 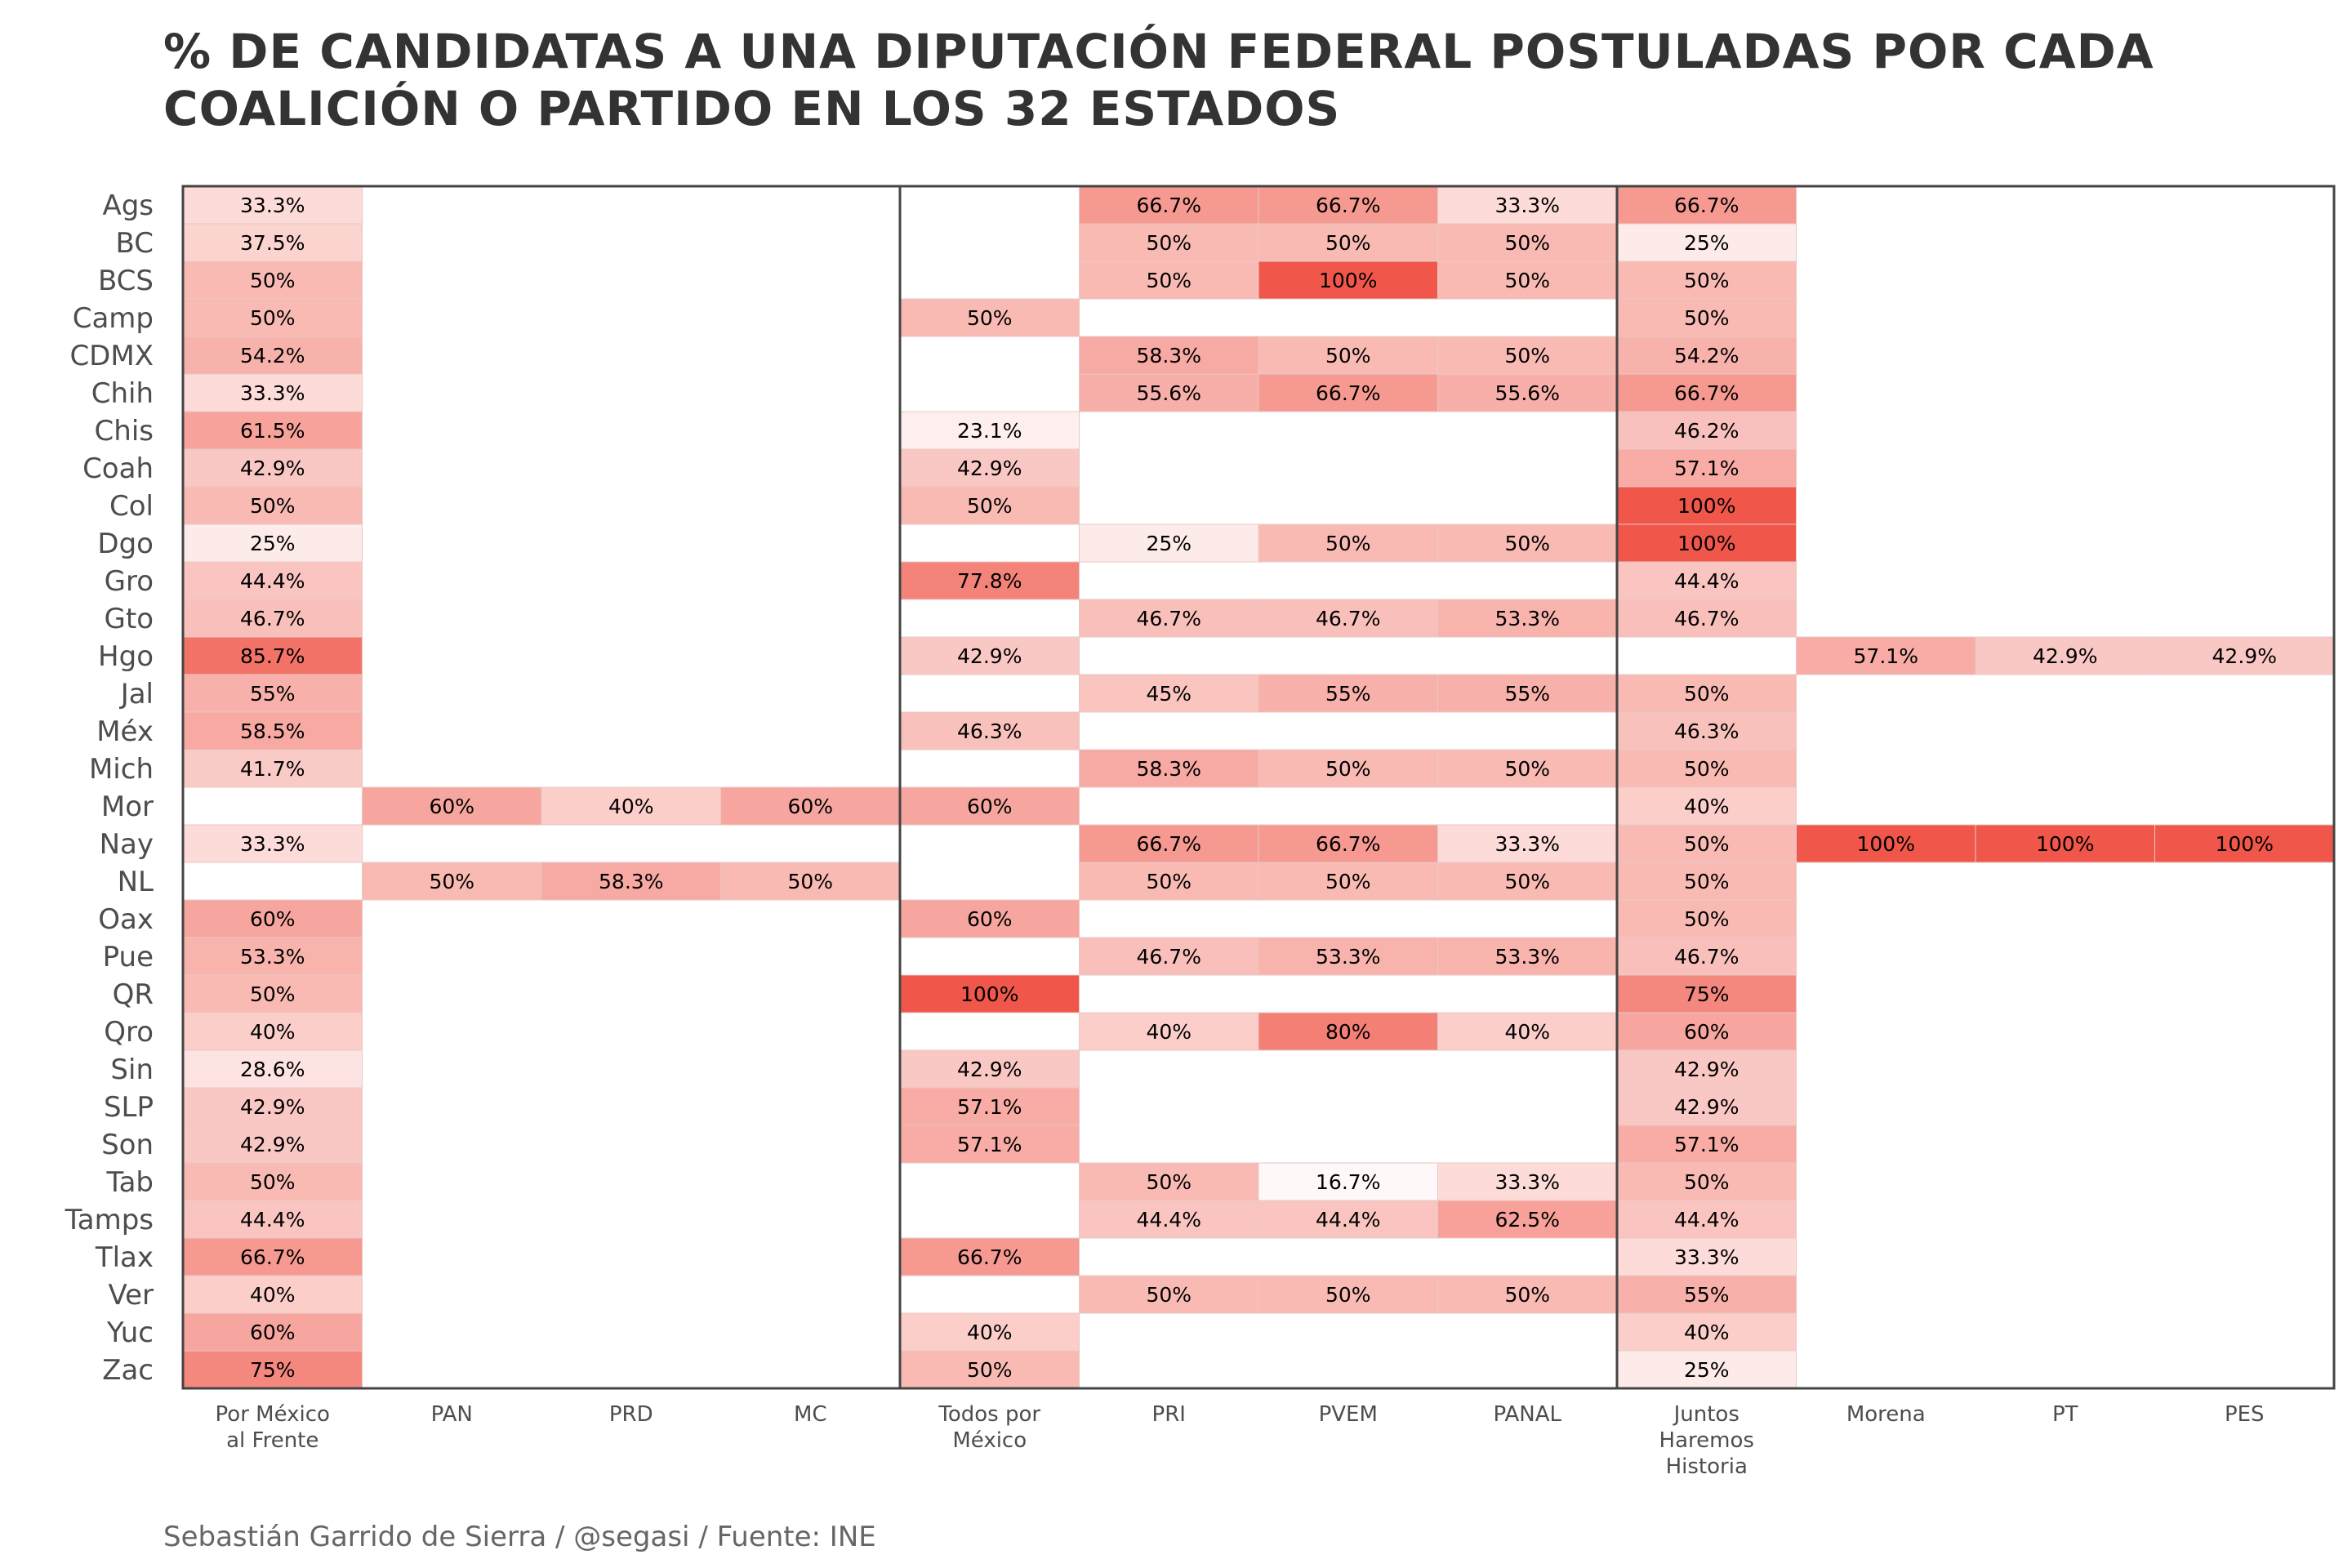 I want to click on y-tick-label: QR, so click(x=133, y=994).